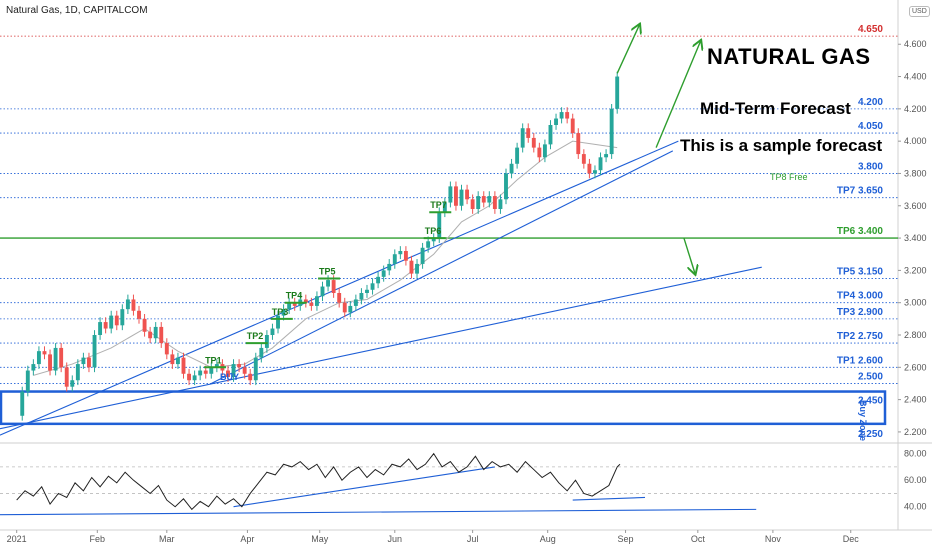 The width and height of the screenshot is (932, 550). Describe the element at coordinates (280, 312) in the screenshot. I see `tp-label: TP3` at that location.